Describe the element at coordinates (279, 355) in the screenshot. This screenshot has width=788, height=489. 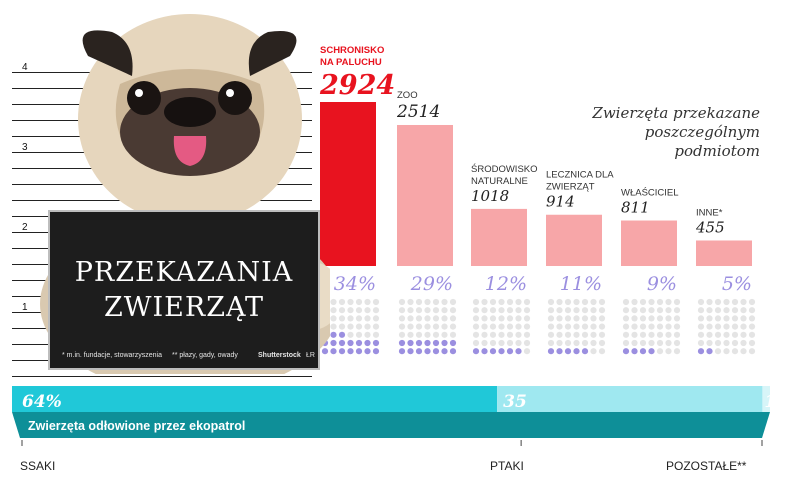
I see `photo-credit: Shutterstock` at that location.